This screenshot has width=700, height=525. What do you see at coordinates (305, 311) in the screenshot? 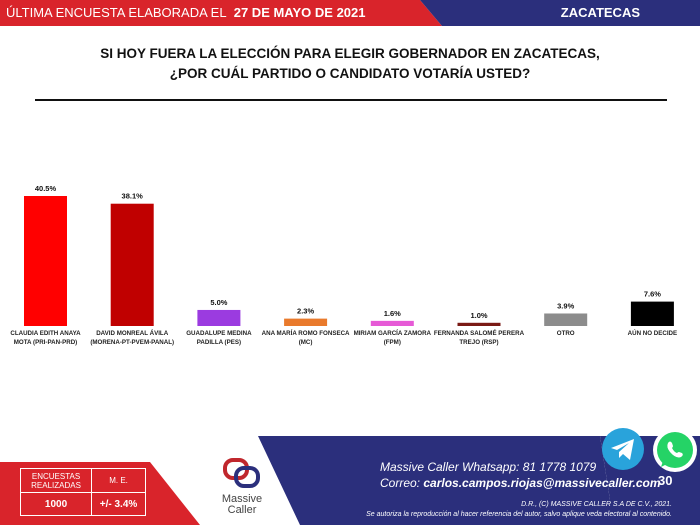
I see `data-label-3: 2.3%` at bounding box center [305, 311].